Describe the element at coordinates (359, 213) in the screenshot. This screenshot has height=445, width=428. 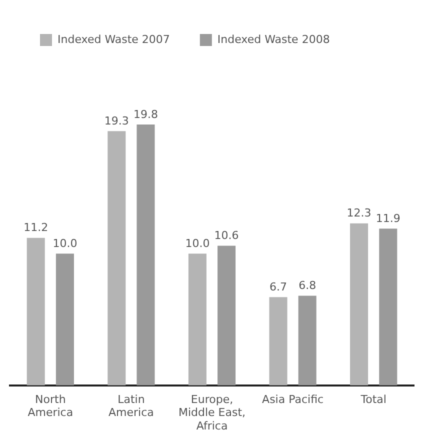
I see `data-label: 12.3` at that location.